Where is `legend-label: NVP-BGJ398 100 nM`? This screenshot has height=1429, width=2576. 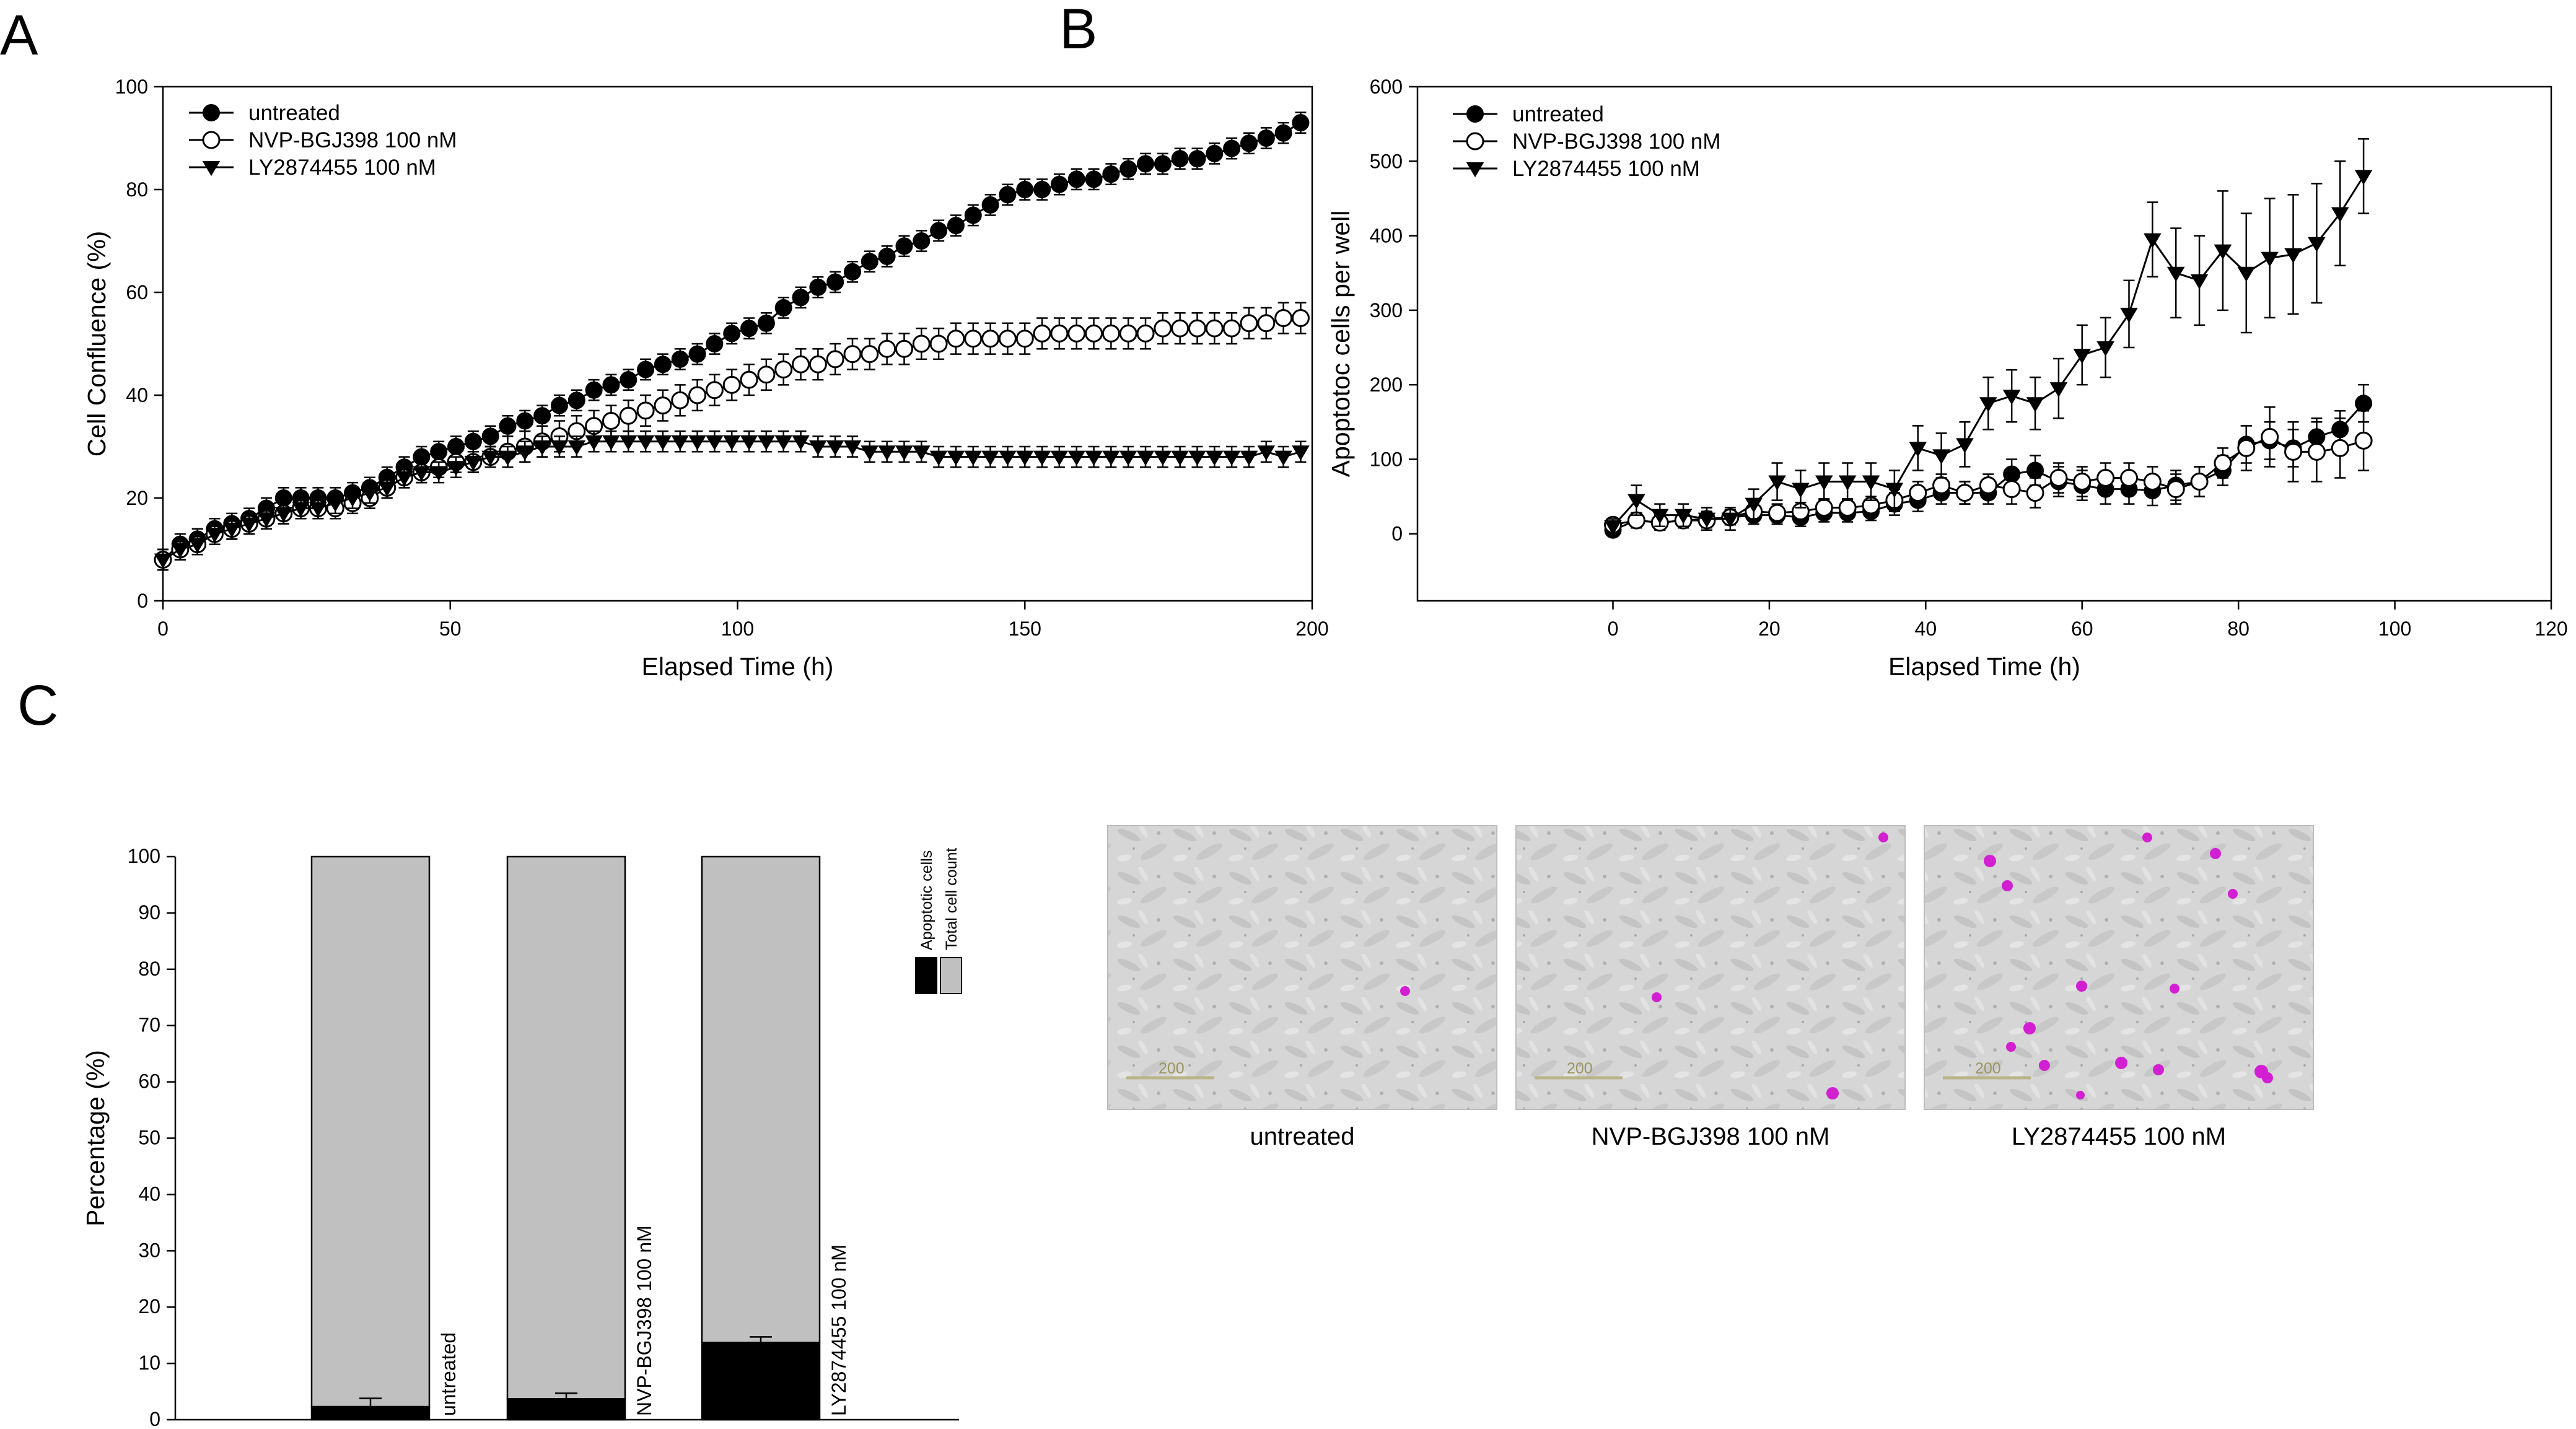 legend-label: NVP-BGJ398 100 nM is located at coordinates (352, 140).